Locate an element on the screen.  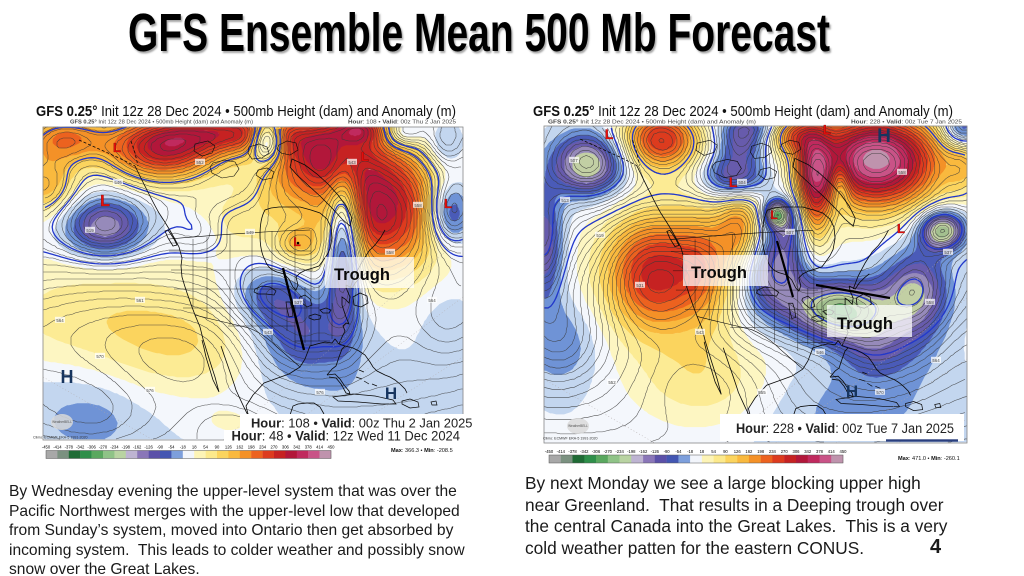
svg-text:Hour: 48 • Valid: 12z Wed 11 D: Hour: 48 • Valid: 12z Wed 11 Dec 2024 is located at coordinates (346, 436).